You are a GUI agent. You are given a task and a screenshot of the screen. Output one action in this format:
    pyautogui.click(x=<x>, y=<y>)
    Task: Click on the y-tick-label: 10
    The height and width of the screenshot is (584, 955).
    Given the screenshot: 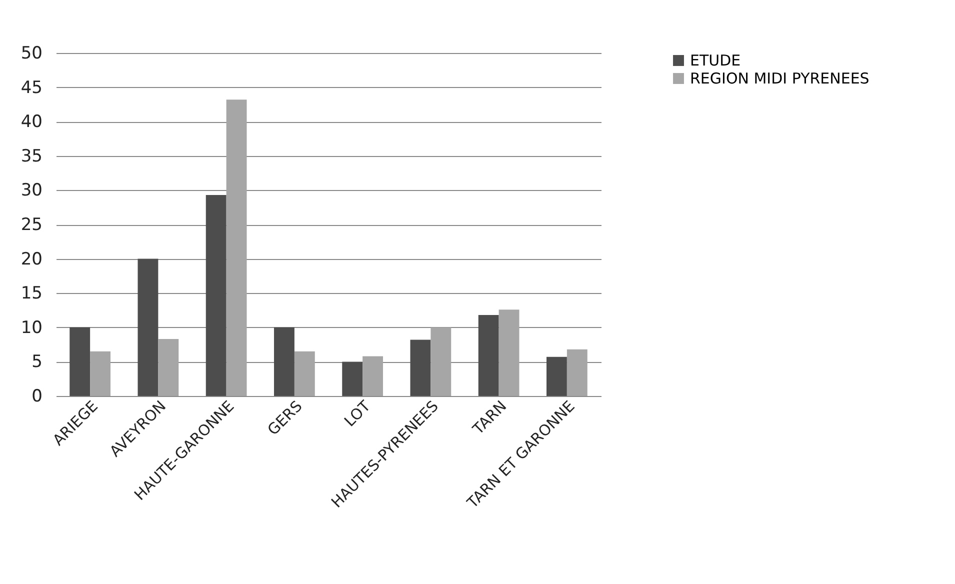 What is the action you would take?
    pyautogui.click(x=31, y=328)
    